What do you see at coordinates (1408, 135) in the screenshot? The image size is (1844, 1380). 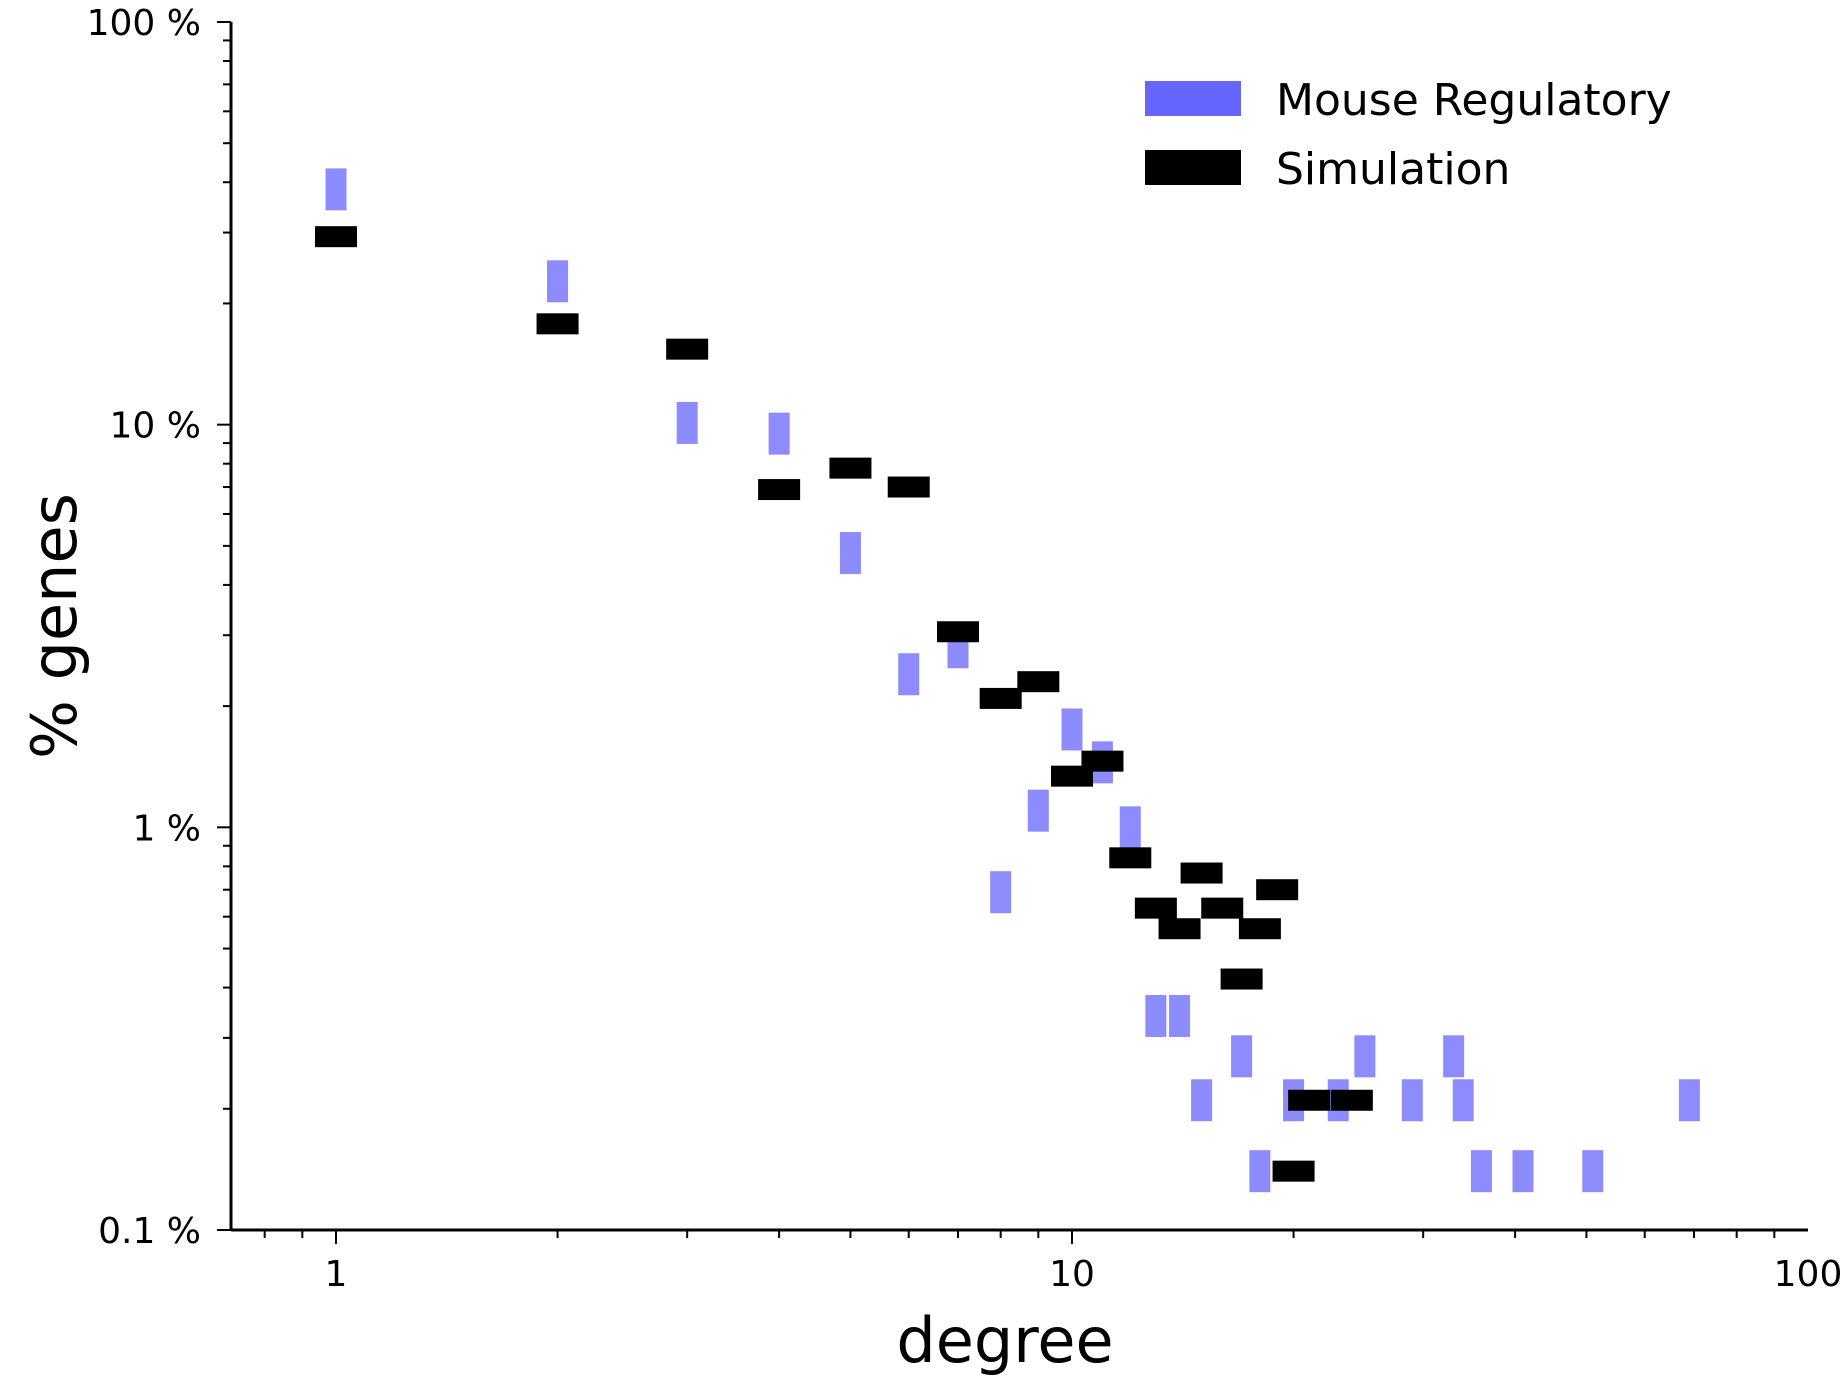 I see `legend: Mouse Regulatory Simulation` at bounding box center [1408, 135].